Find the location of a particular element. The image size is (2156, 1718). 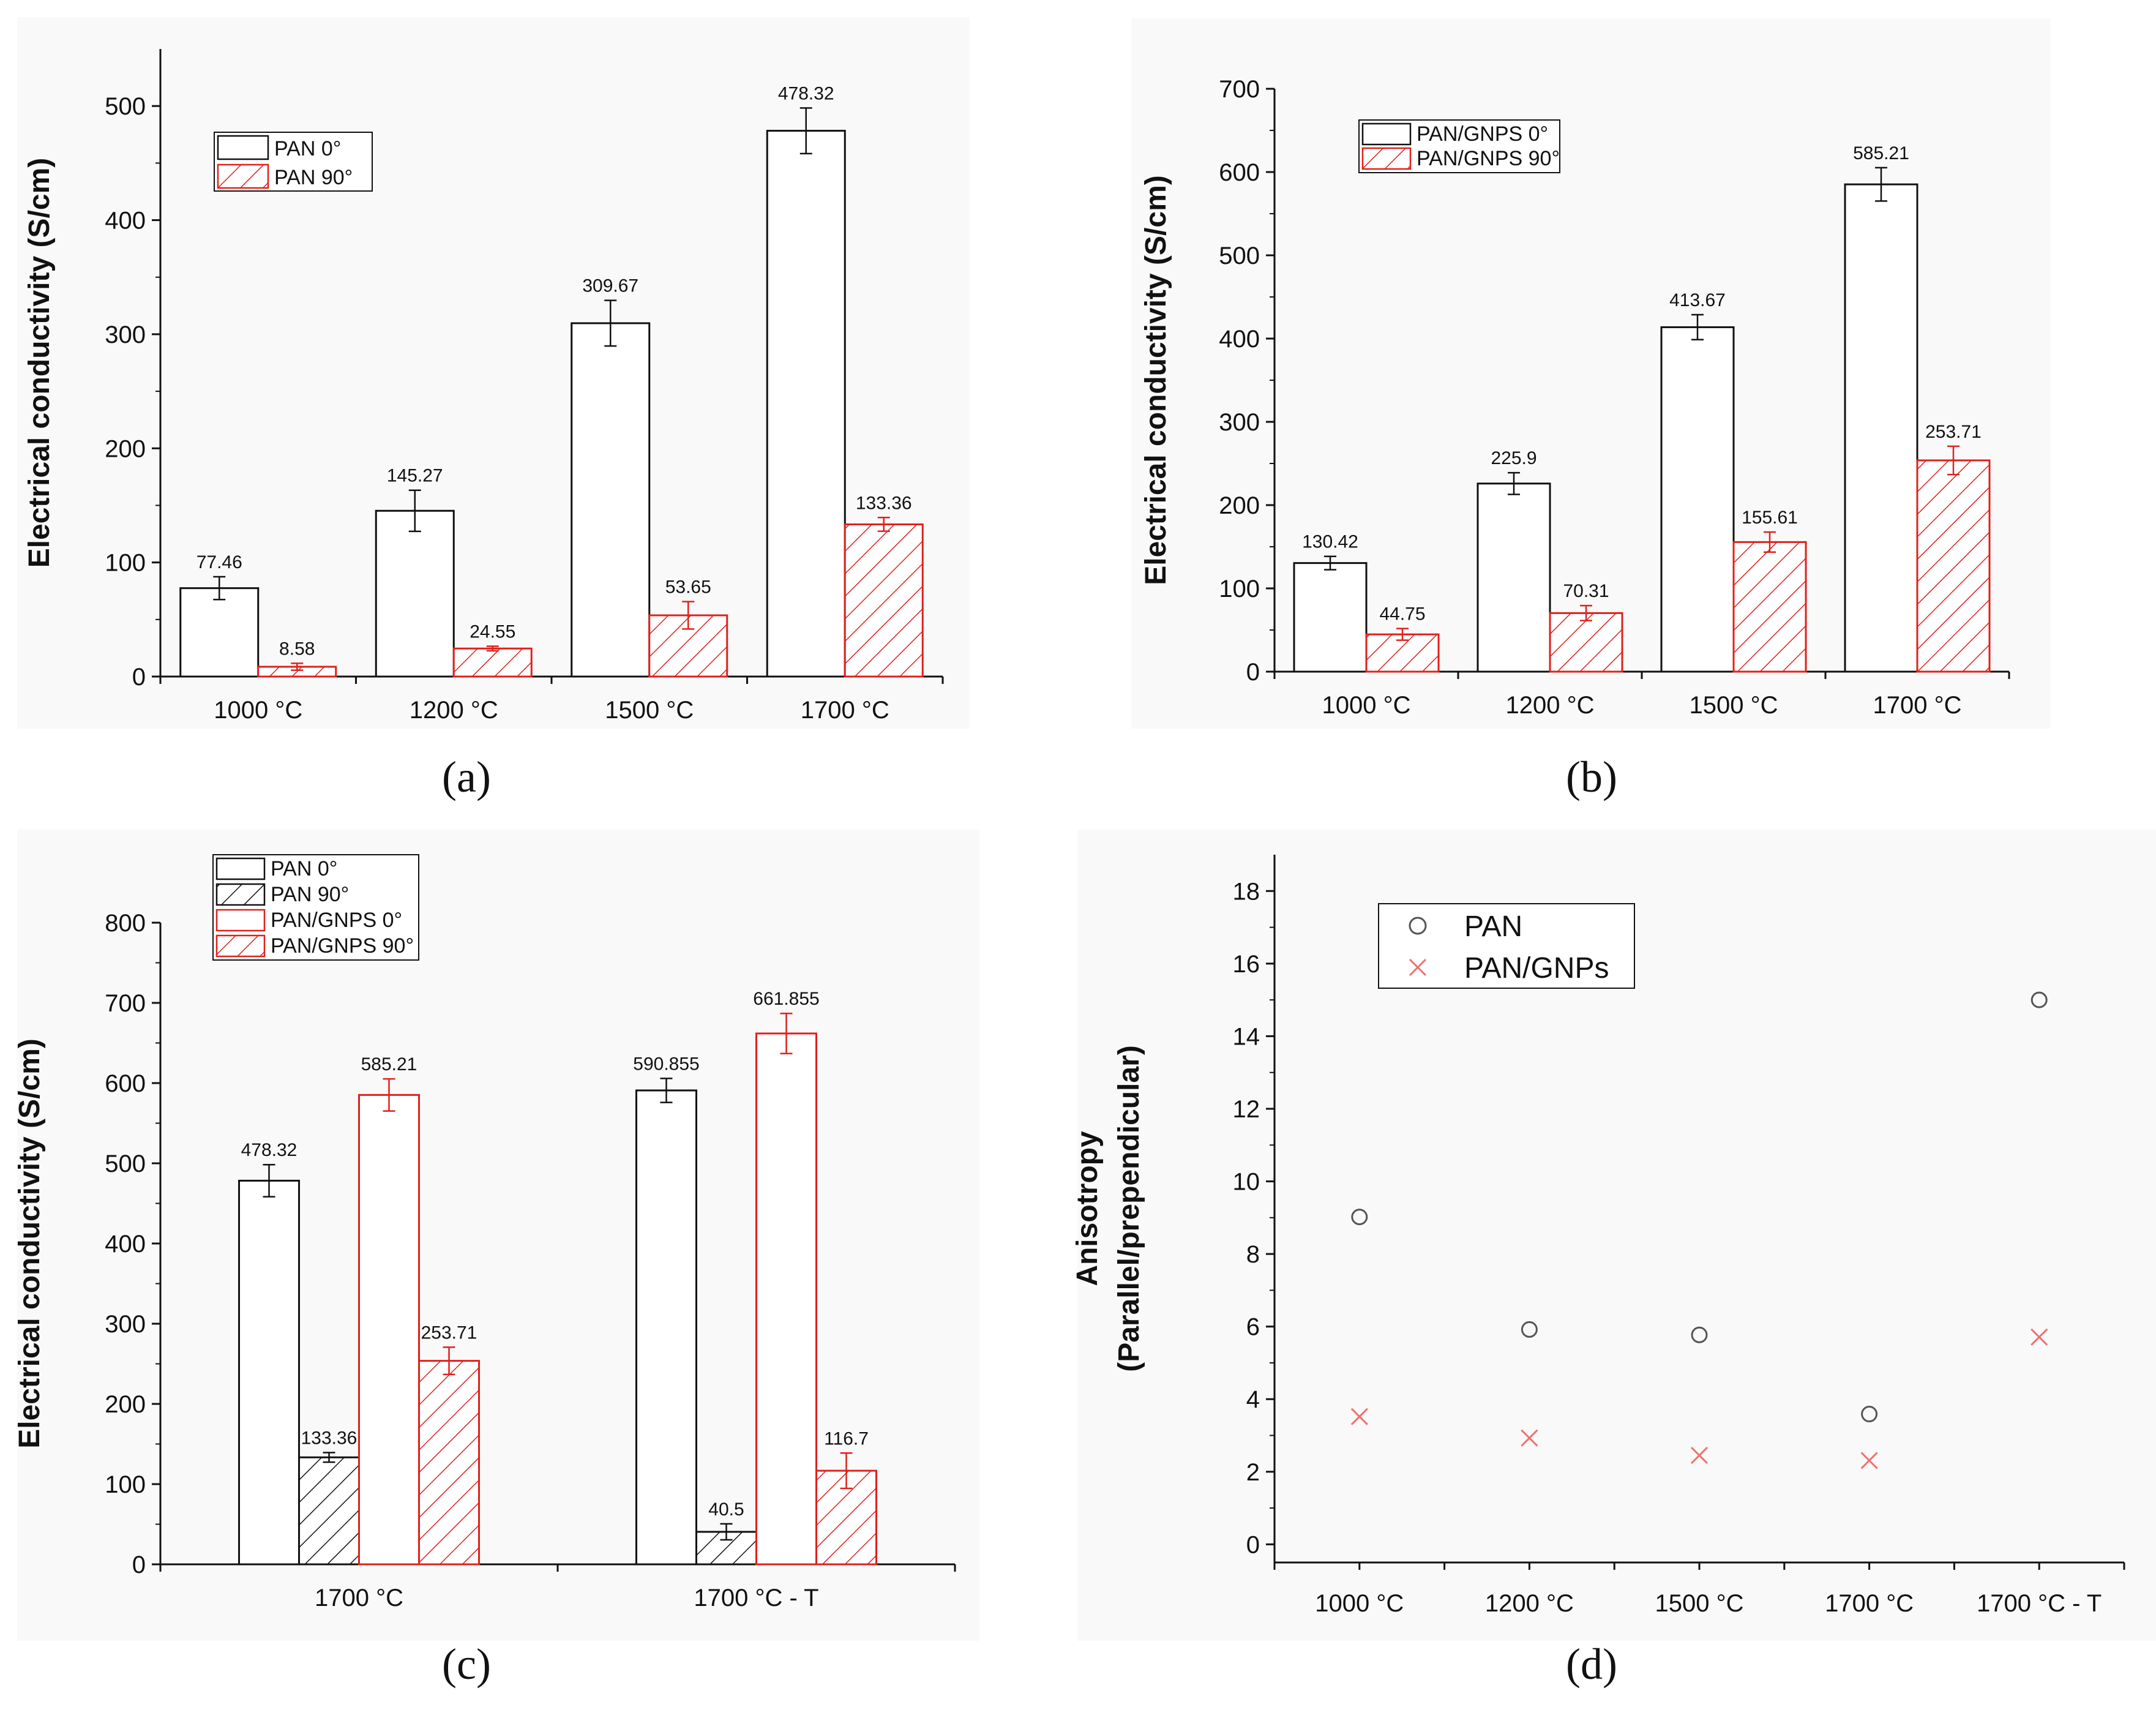

panel-a-y-axis-title: Electrical conductivity (S/cm) is located at coordinates (39, 363).